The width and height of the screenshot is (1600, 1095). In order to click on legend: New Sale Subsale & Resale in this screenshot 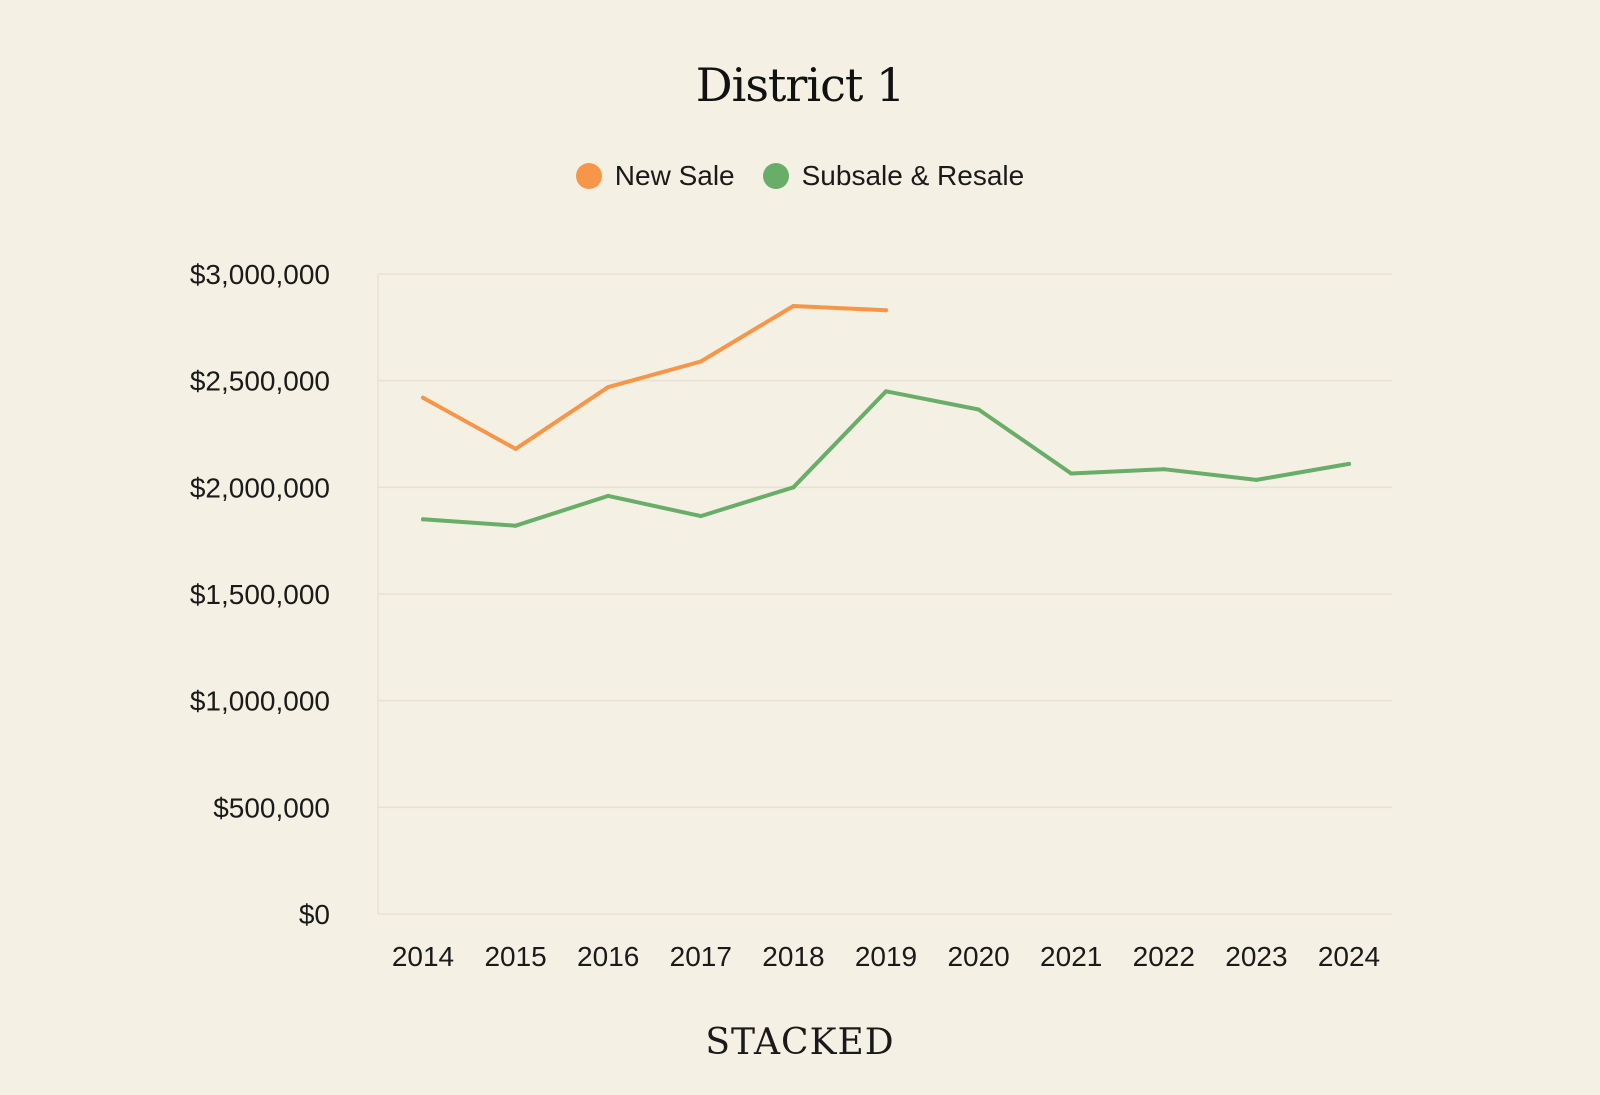, I will do `click(800, 176)`.